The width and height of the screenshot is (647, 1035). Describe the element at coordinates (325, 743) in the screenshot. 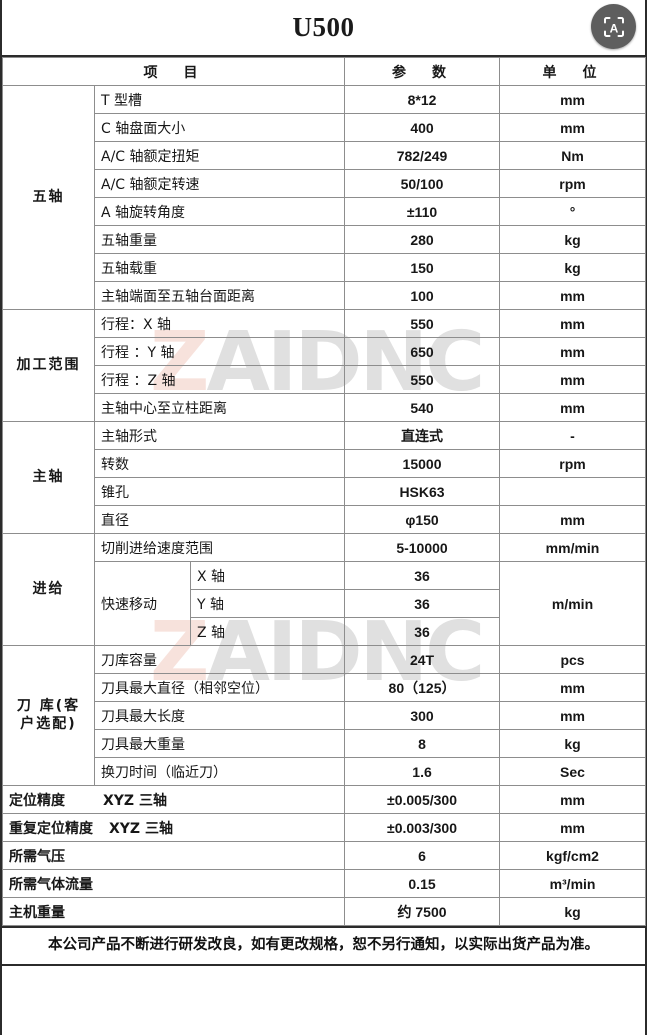

I see `table-row: 刀具最大重量 8 kg` at that location.